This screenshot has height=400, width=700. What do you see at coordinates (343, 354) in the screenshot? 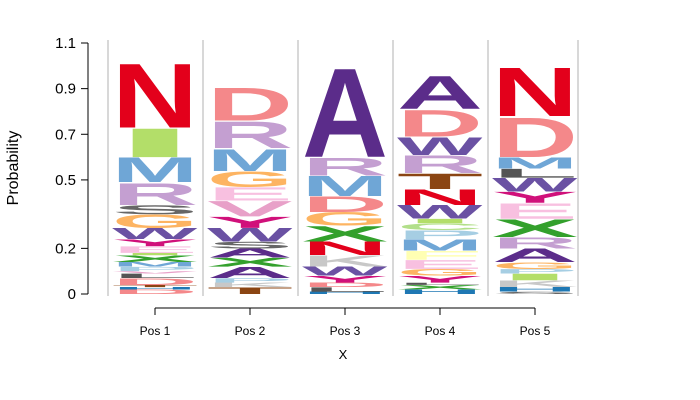
I see `x-axis-title: X` at bounding box center [343, 354].